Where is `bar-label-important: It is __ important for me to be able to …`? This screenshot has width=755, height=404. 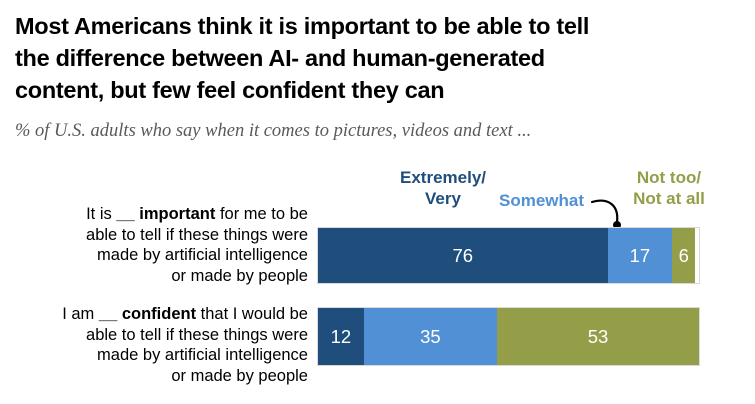
bar-label-important: It is __ important for me to be able to … is located at coordinates (154, 245).